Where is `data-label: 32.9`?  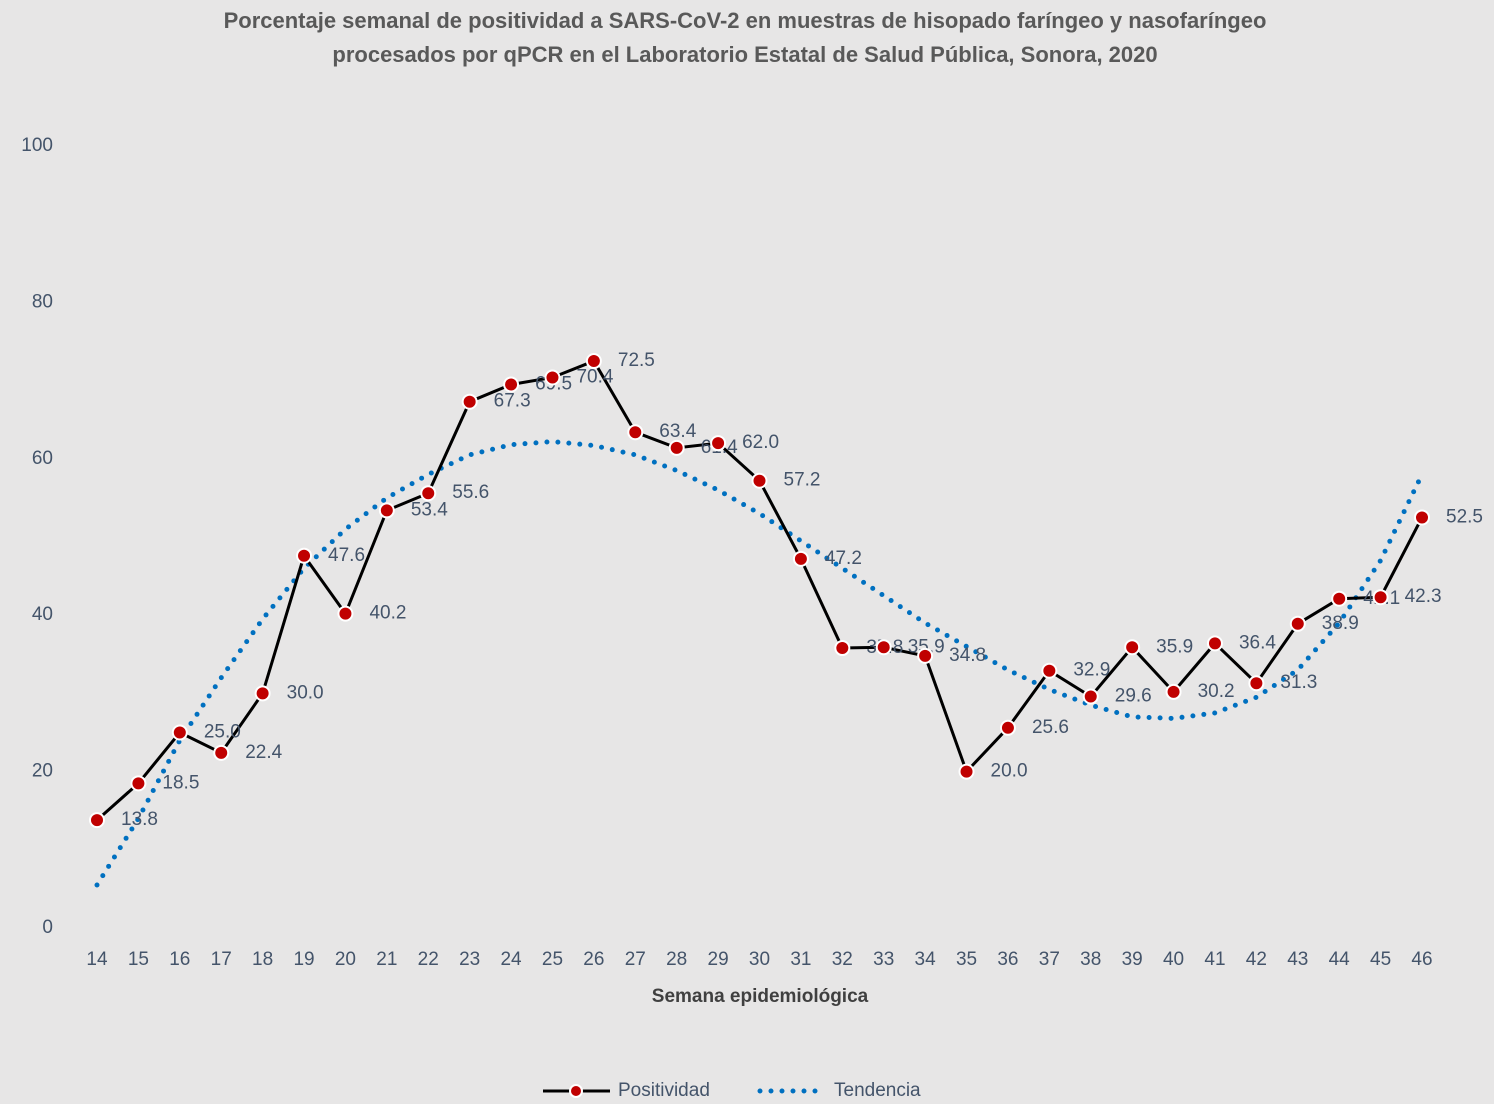 data-label: 32.9 is located at coordinates (1091, 670).